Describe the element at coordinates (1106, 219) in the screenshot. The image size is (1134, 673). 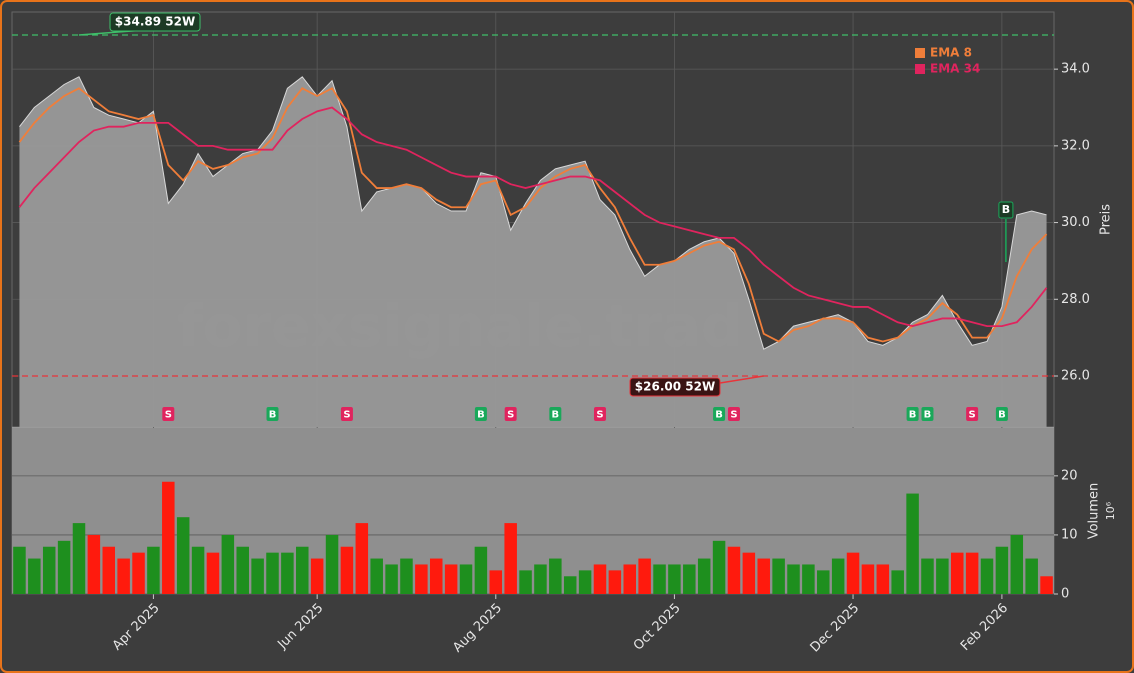
I see `y-axis-label: Preis` at that location.